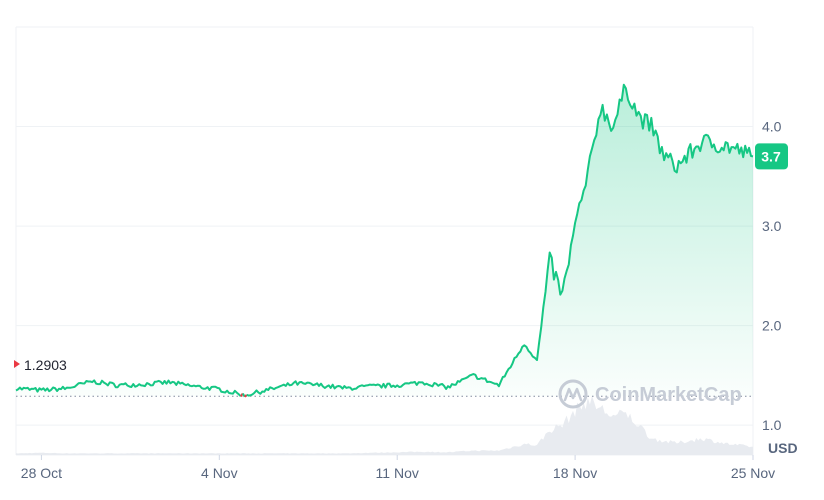 The image size is (824, 500). I want to click on y-tick-label: 2.0, so click(772, 326).